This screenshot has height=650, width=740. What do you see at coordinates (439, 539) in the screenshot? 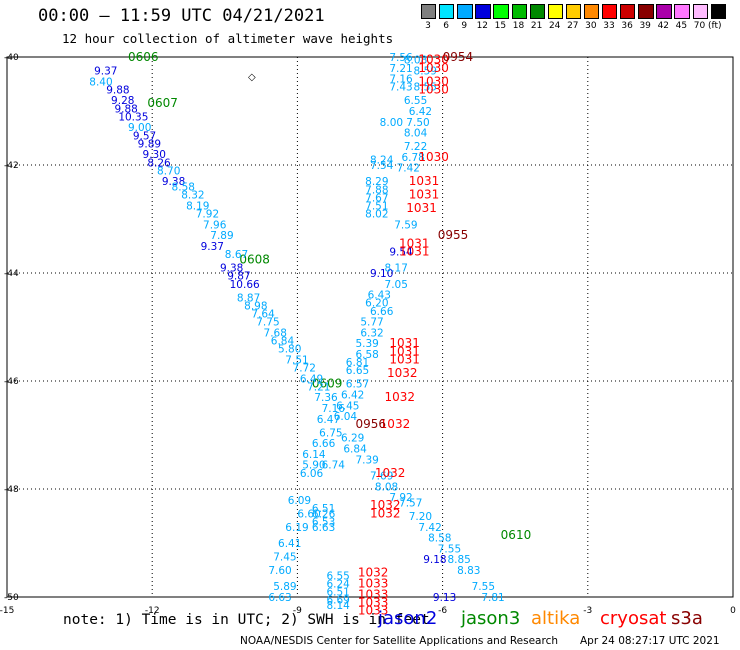
I see `swh-value-label: 8.58` at bounding box center [439, 539].